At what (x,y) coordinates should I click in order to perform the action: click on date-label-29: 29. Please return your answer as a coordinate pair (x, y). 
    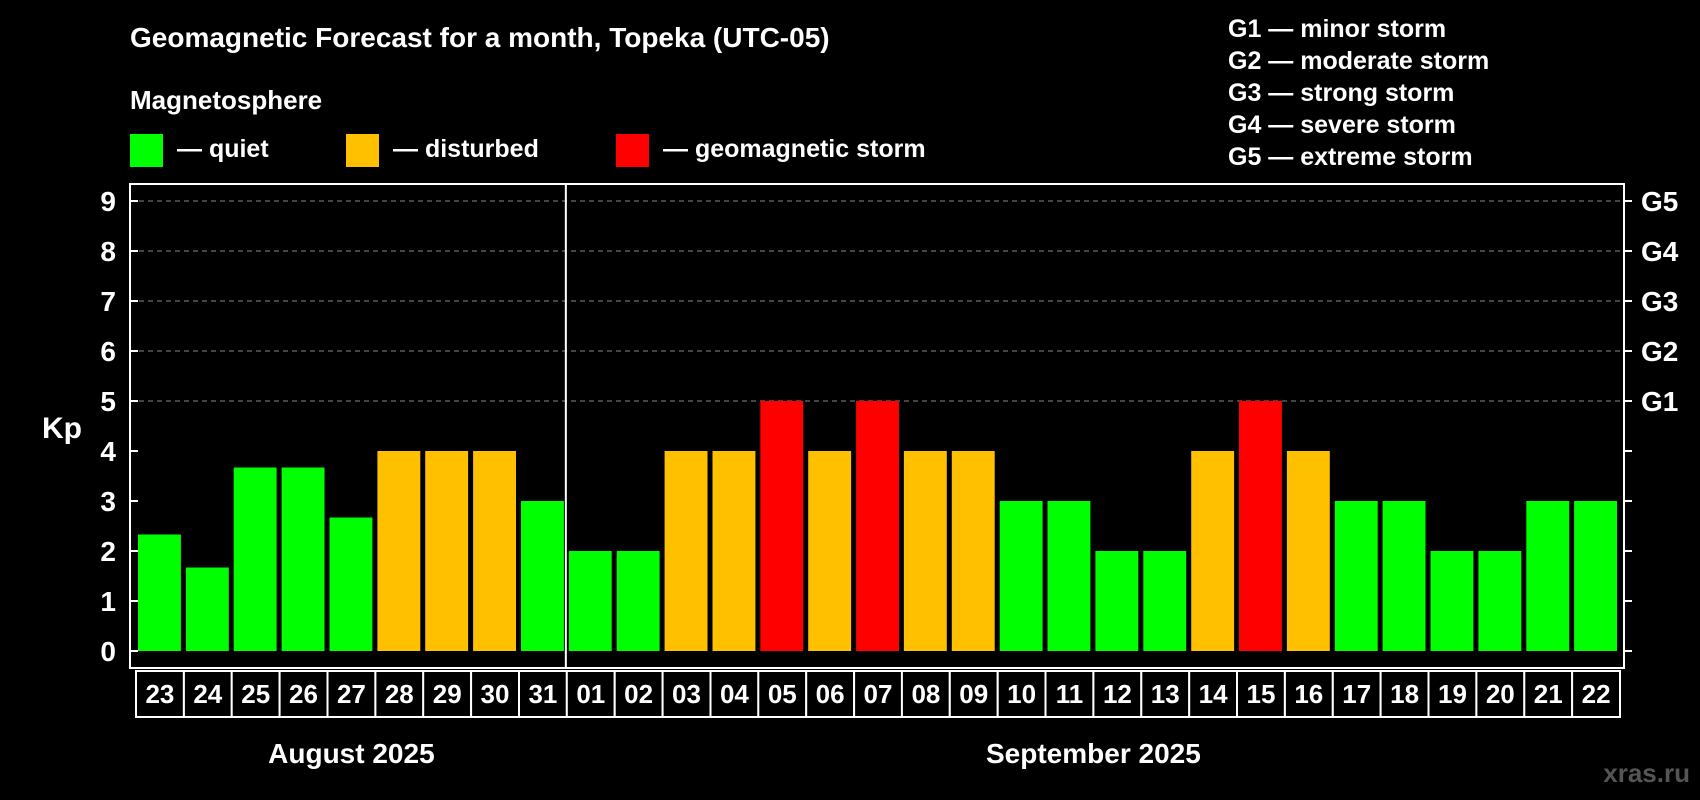
    Looking at the image, I should click on (447, 694).